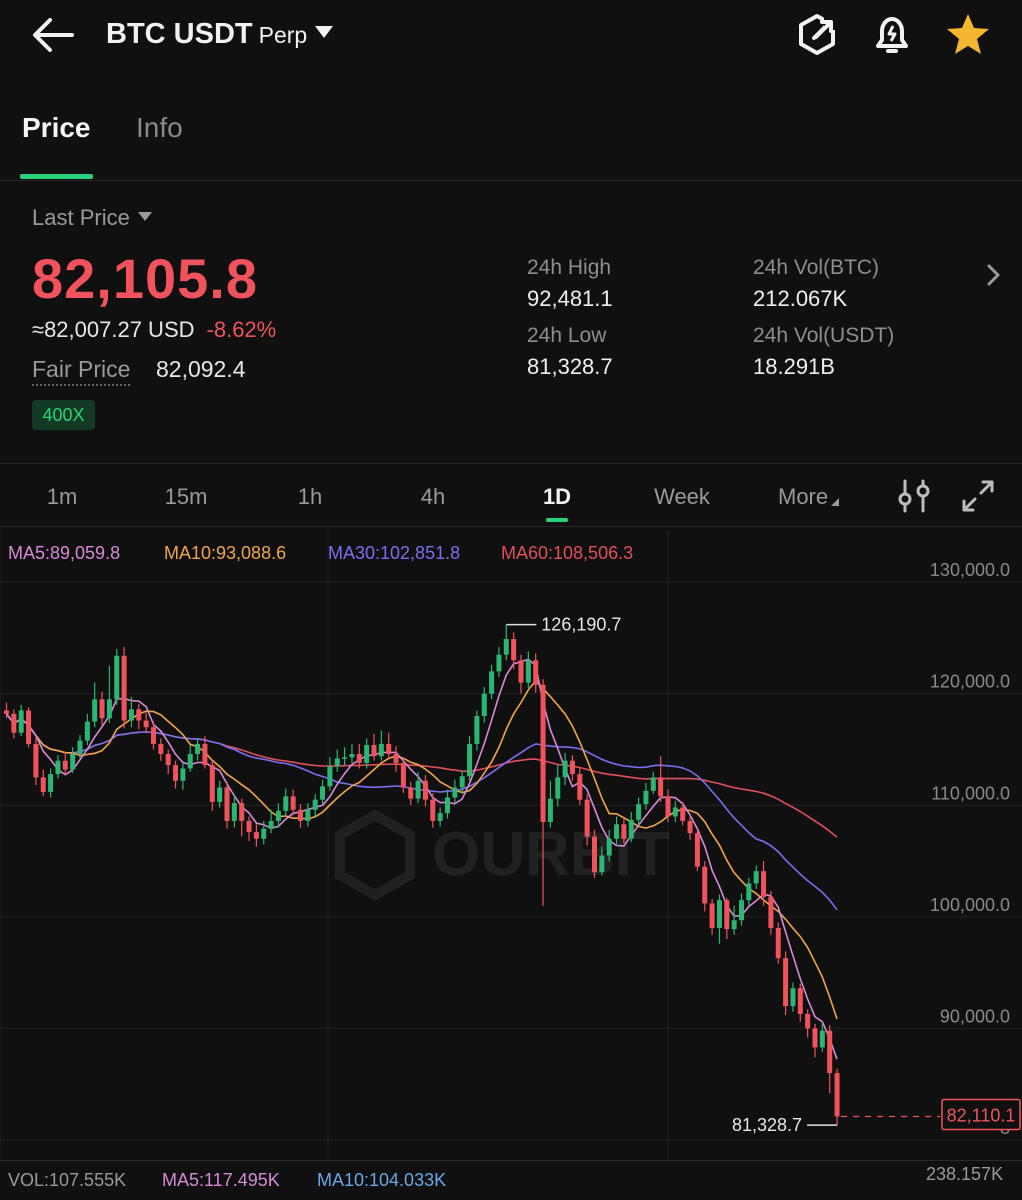 The width and height of the screenshot is (1022, 1200). What do you see at coordinates (92, 218) in the screenshot?
I see `price-type-selector: Last Price` at bounding box center [92, 218].